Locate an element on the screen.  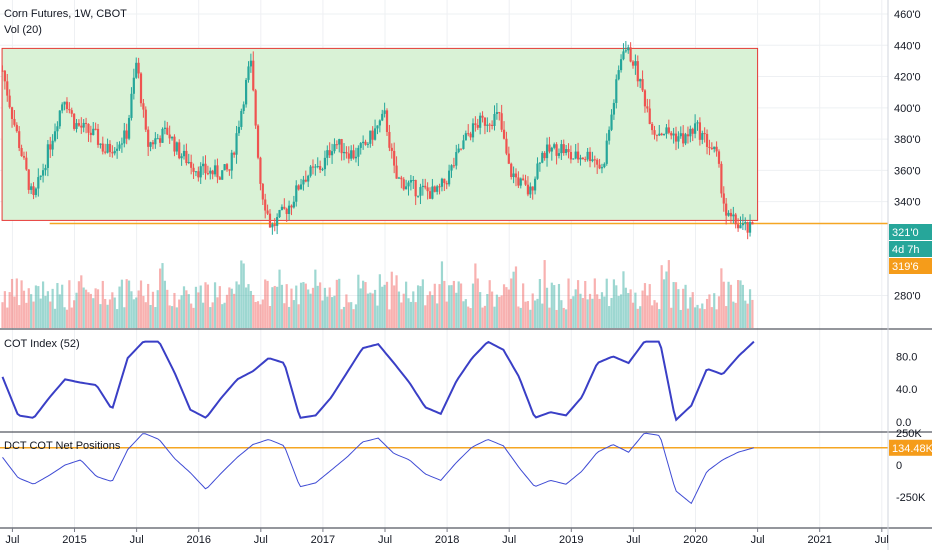
cot-tick-label: 80.0 is located at coordinates (906, 357).